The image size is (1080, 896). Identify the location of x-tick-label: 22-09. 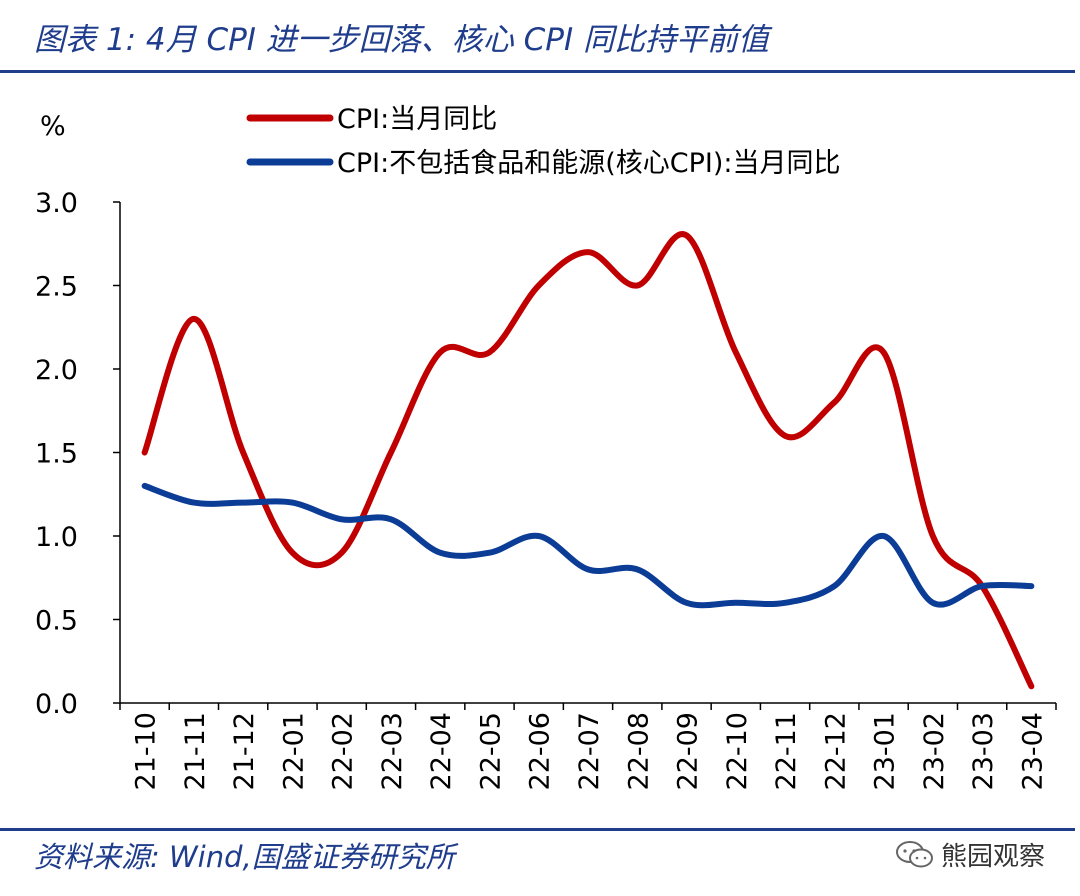
(688, 751).